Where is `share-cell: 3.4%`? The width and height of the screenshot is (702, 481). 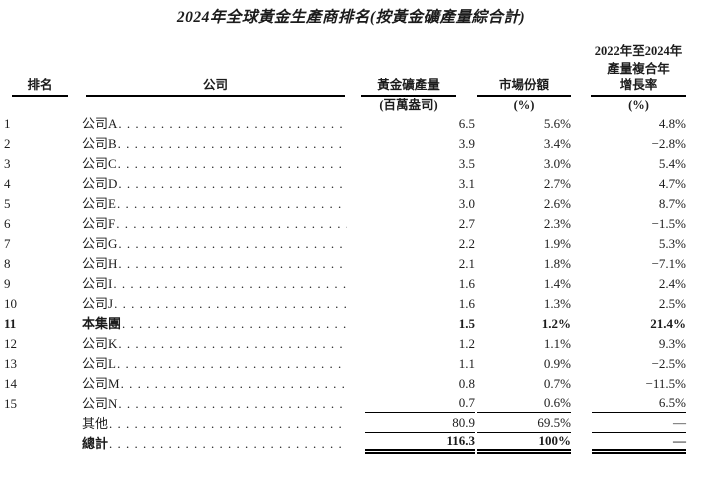 share-cell: 3.4% is located at coordinates (523, 144).